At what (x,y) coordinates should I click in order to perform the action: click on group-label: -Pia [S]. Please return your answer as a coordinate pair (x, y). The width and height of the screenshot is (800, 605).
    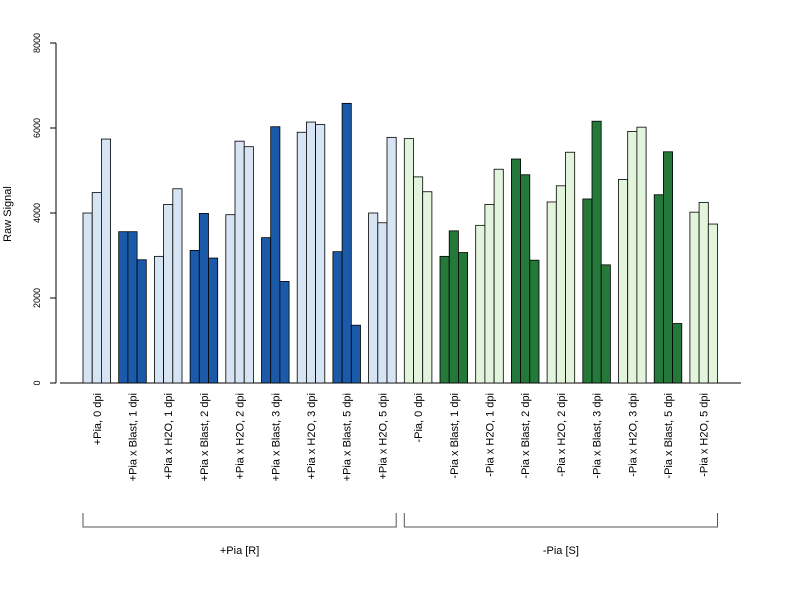
    Looking at the image, I should click on (561, 551).